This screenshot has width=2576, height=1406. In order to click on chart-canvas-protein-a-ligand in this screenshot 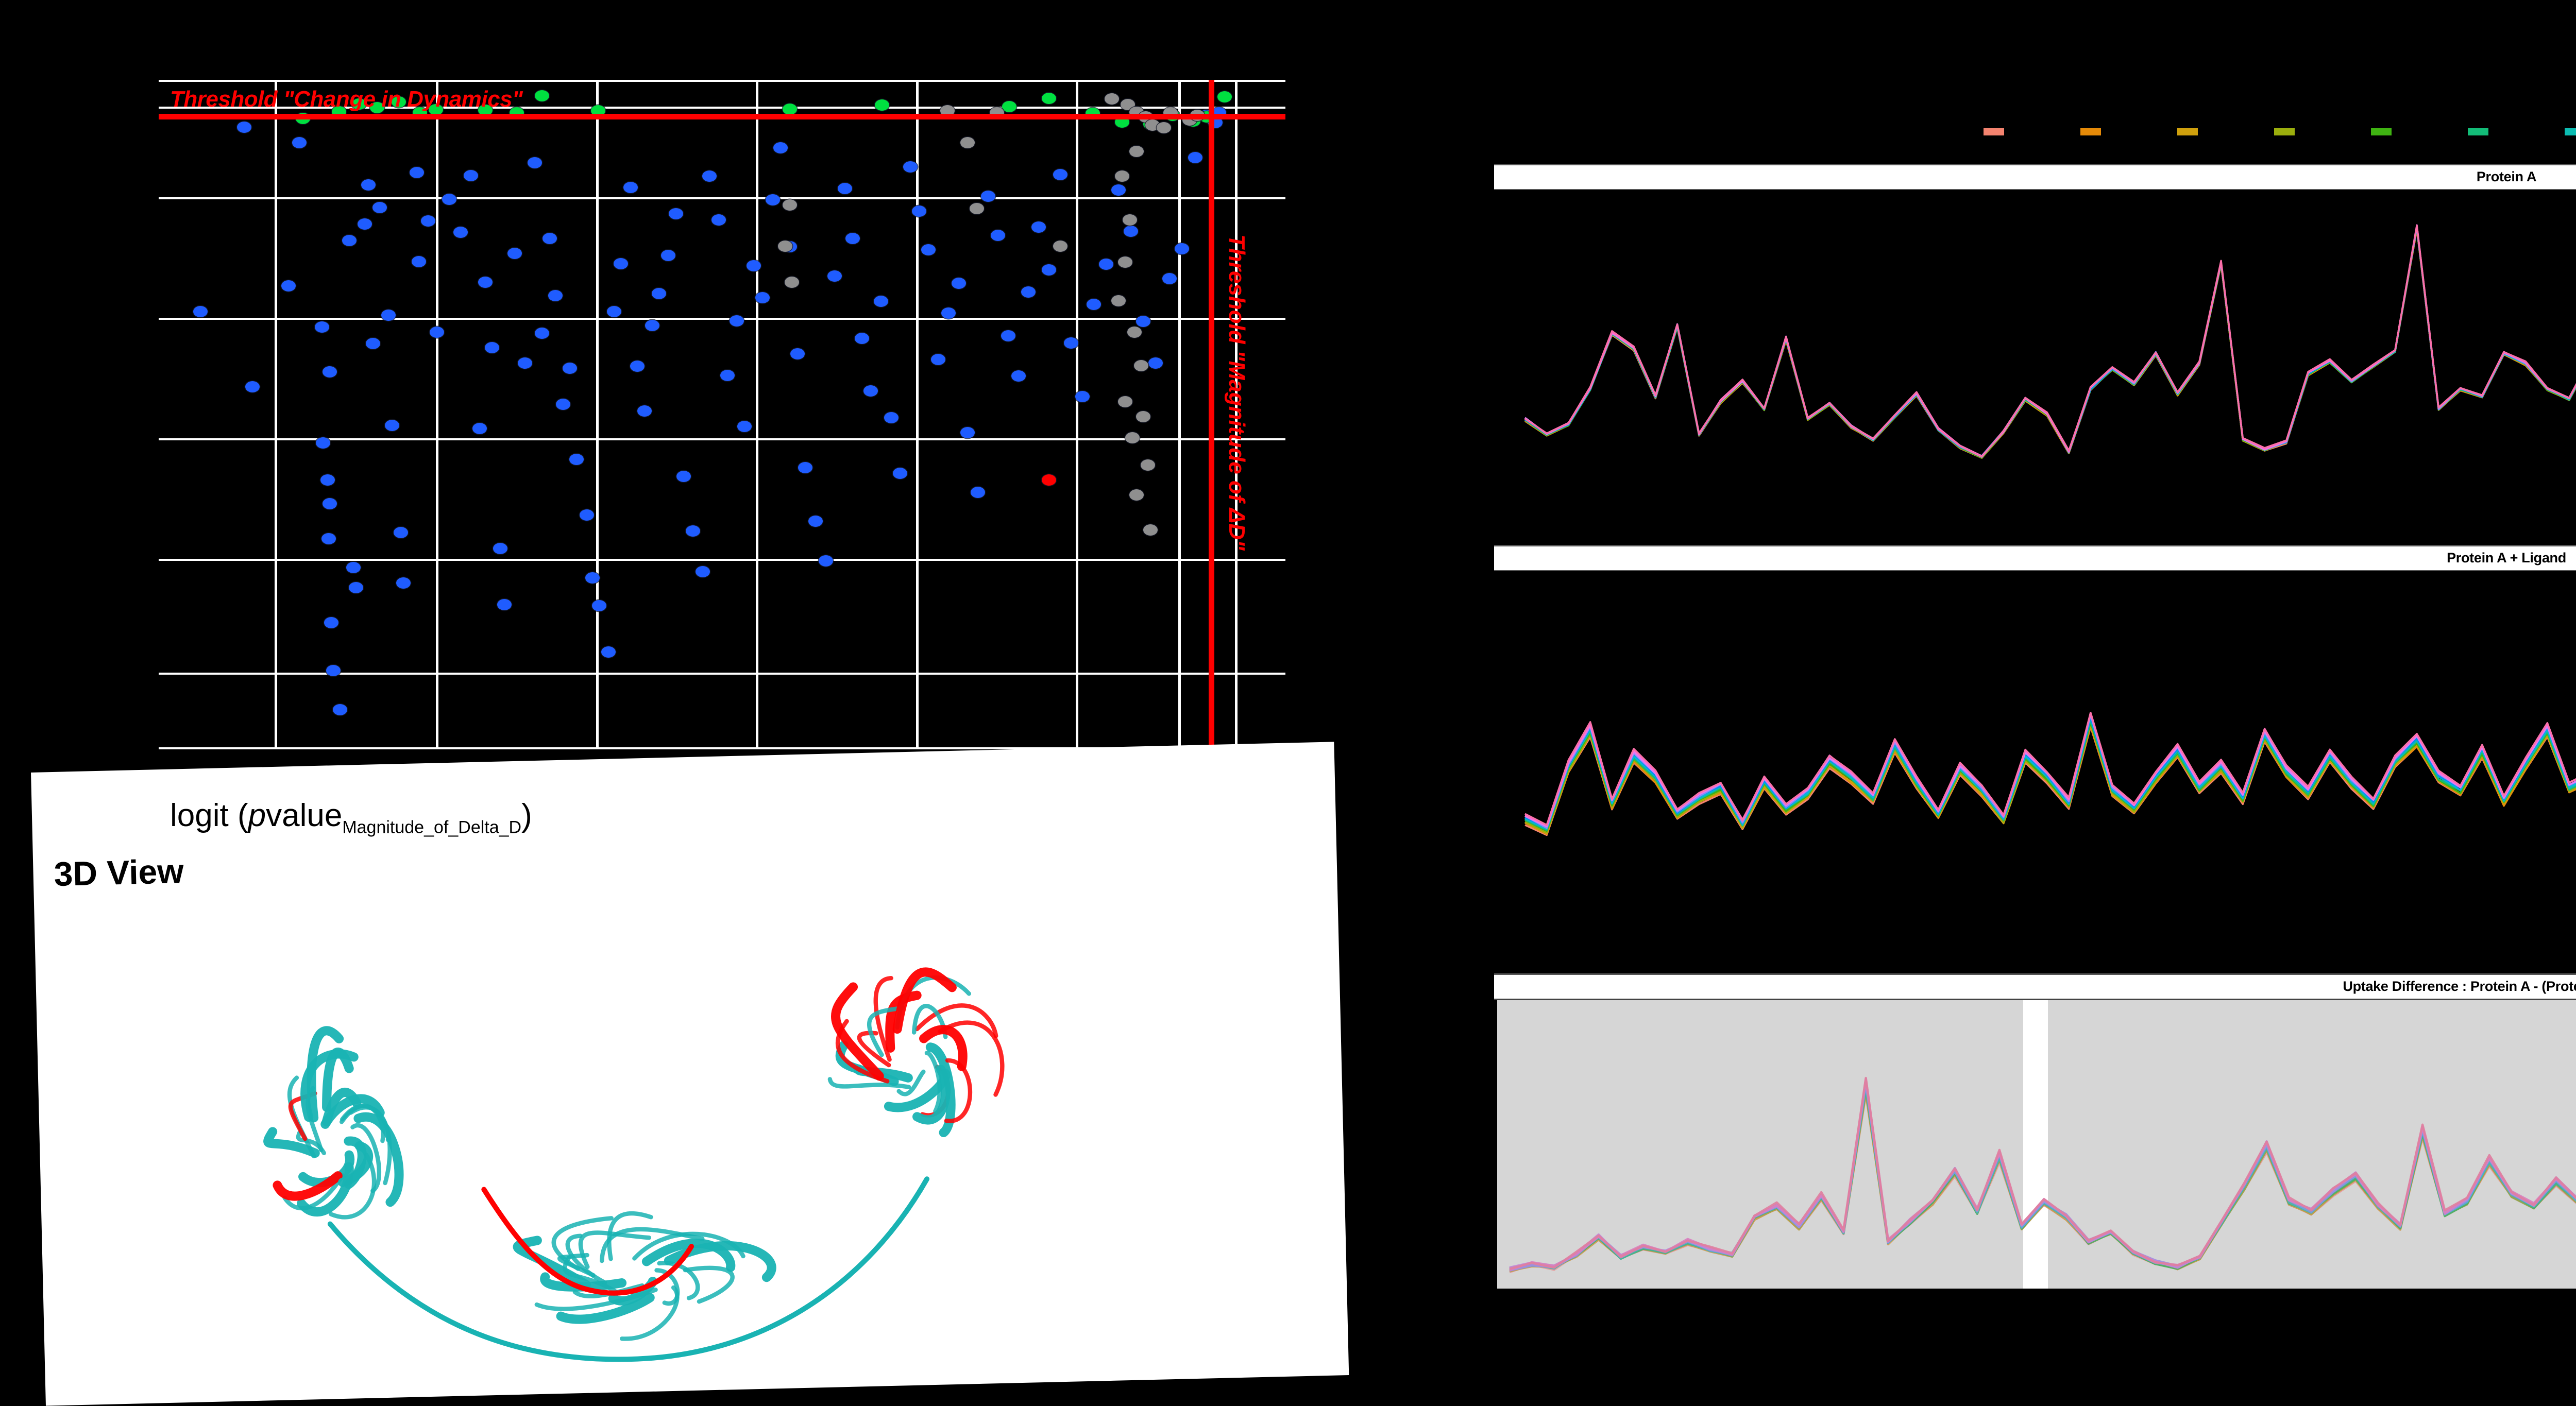, I will do `click(2035, 721)`.